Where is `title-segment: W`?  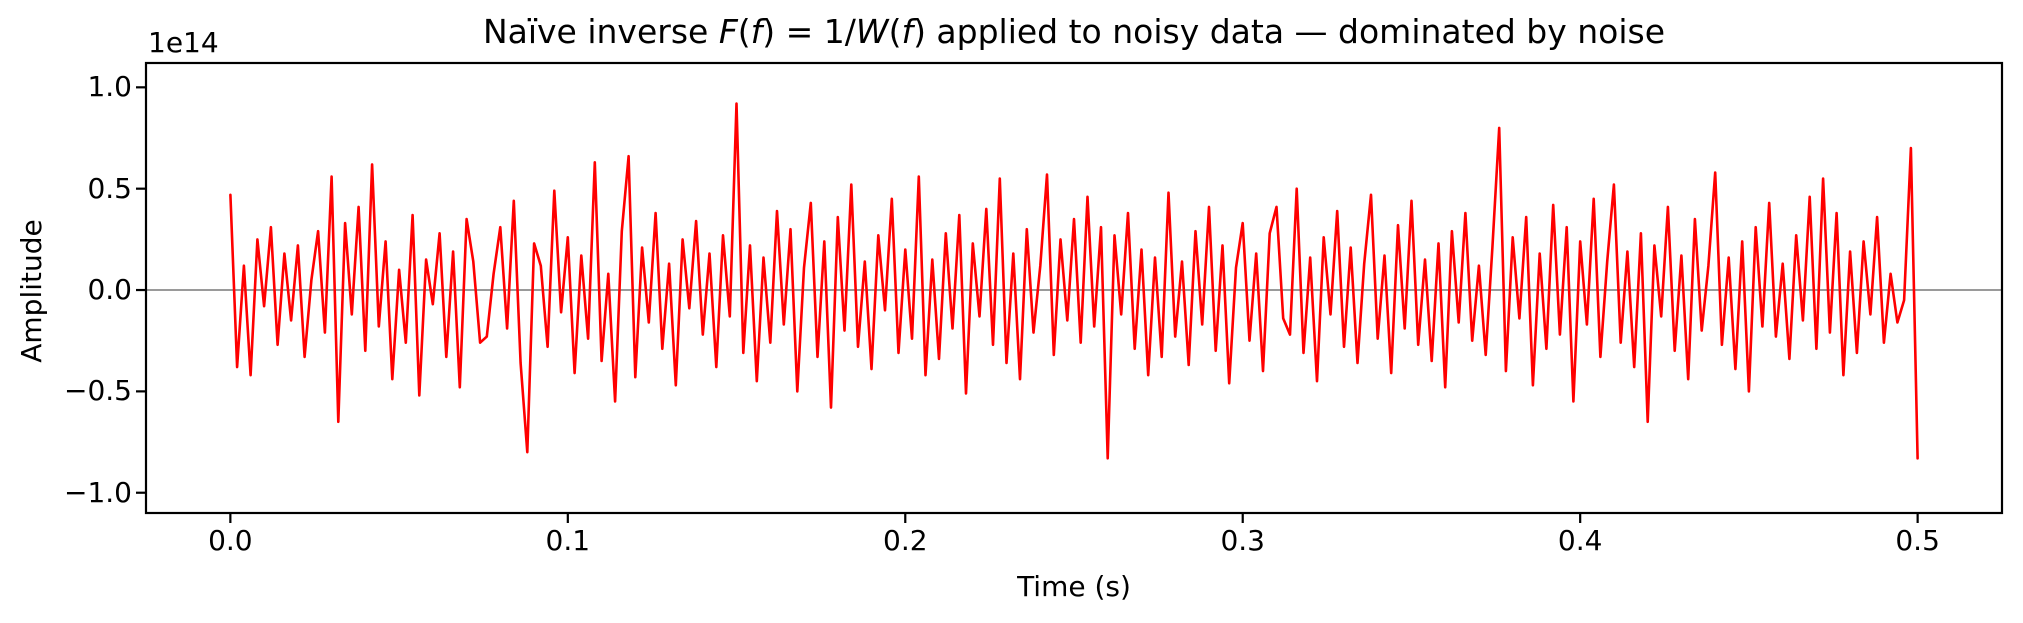
title-segment: W is located at coordinates (872, 31).